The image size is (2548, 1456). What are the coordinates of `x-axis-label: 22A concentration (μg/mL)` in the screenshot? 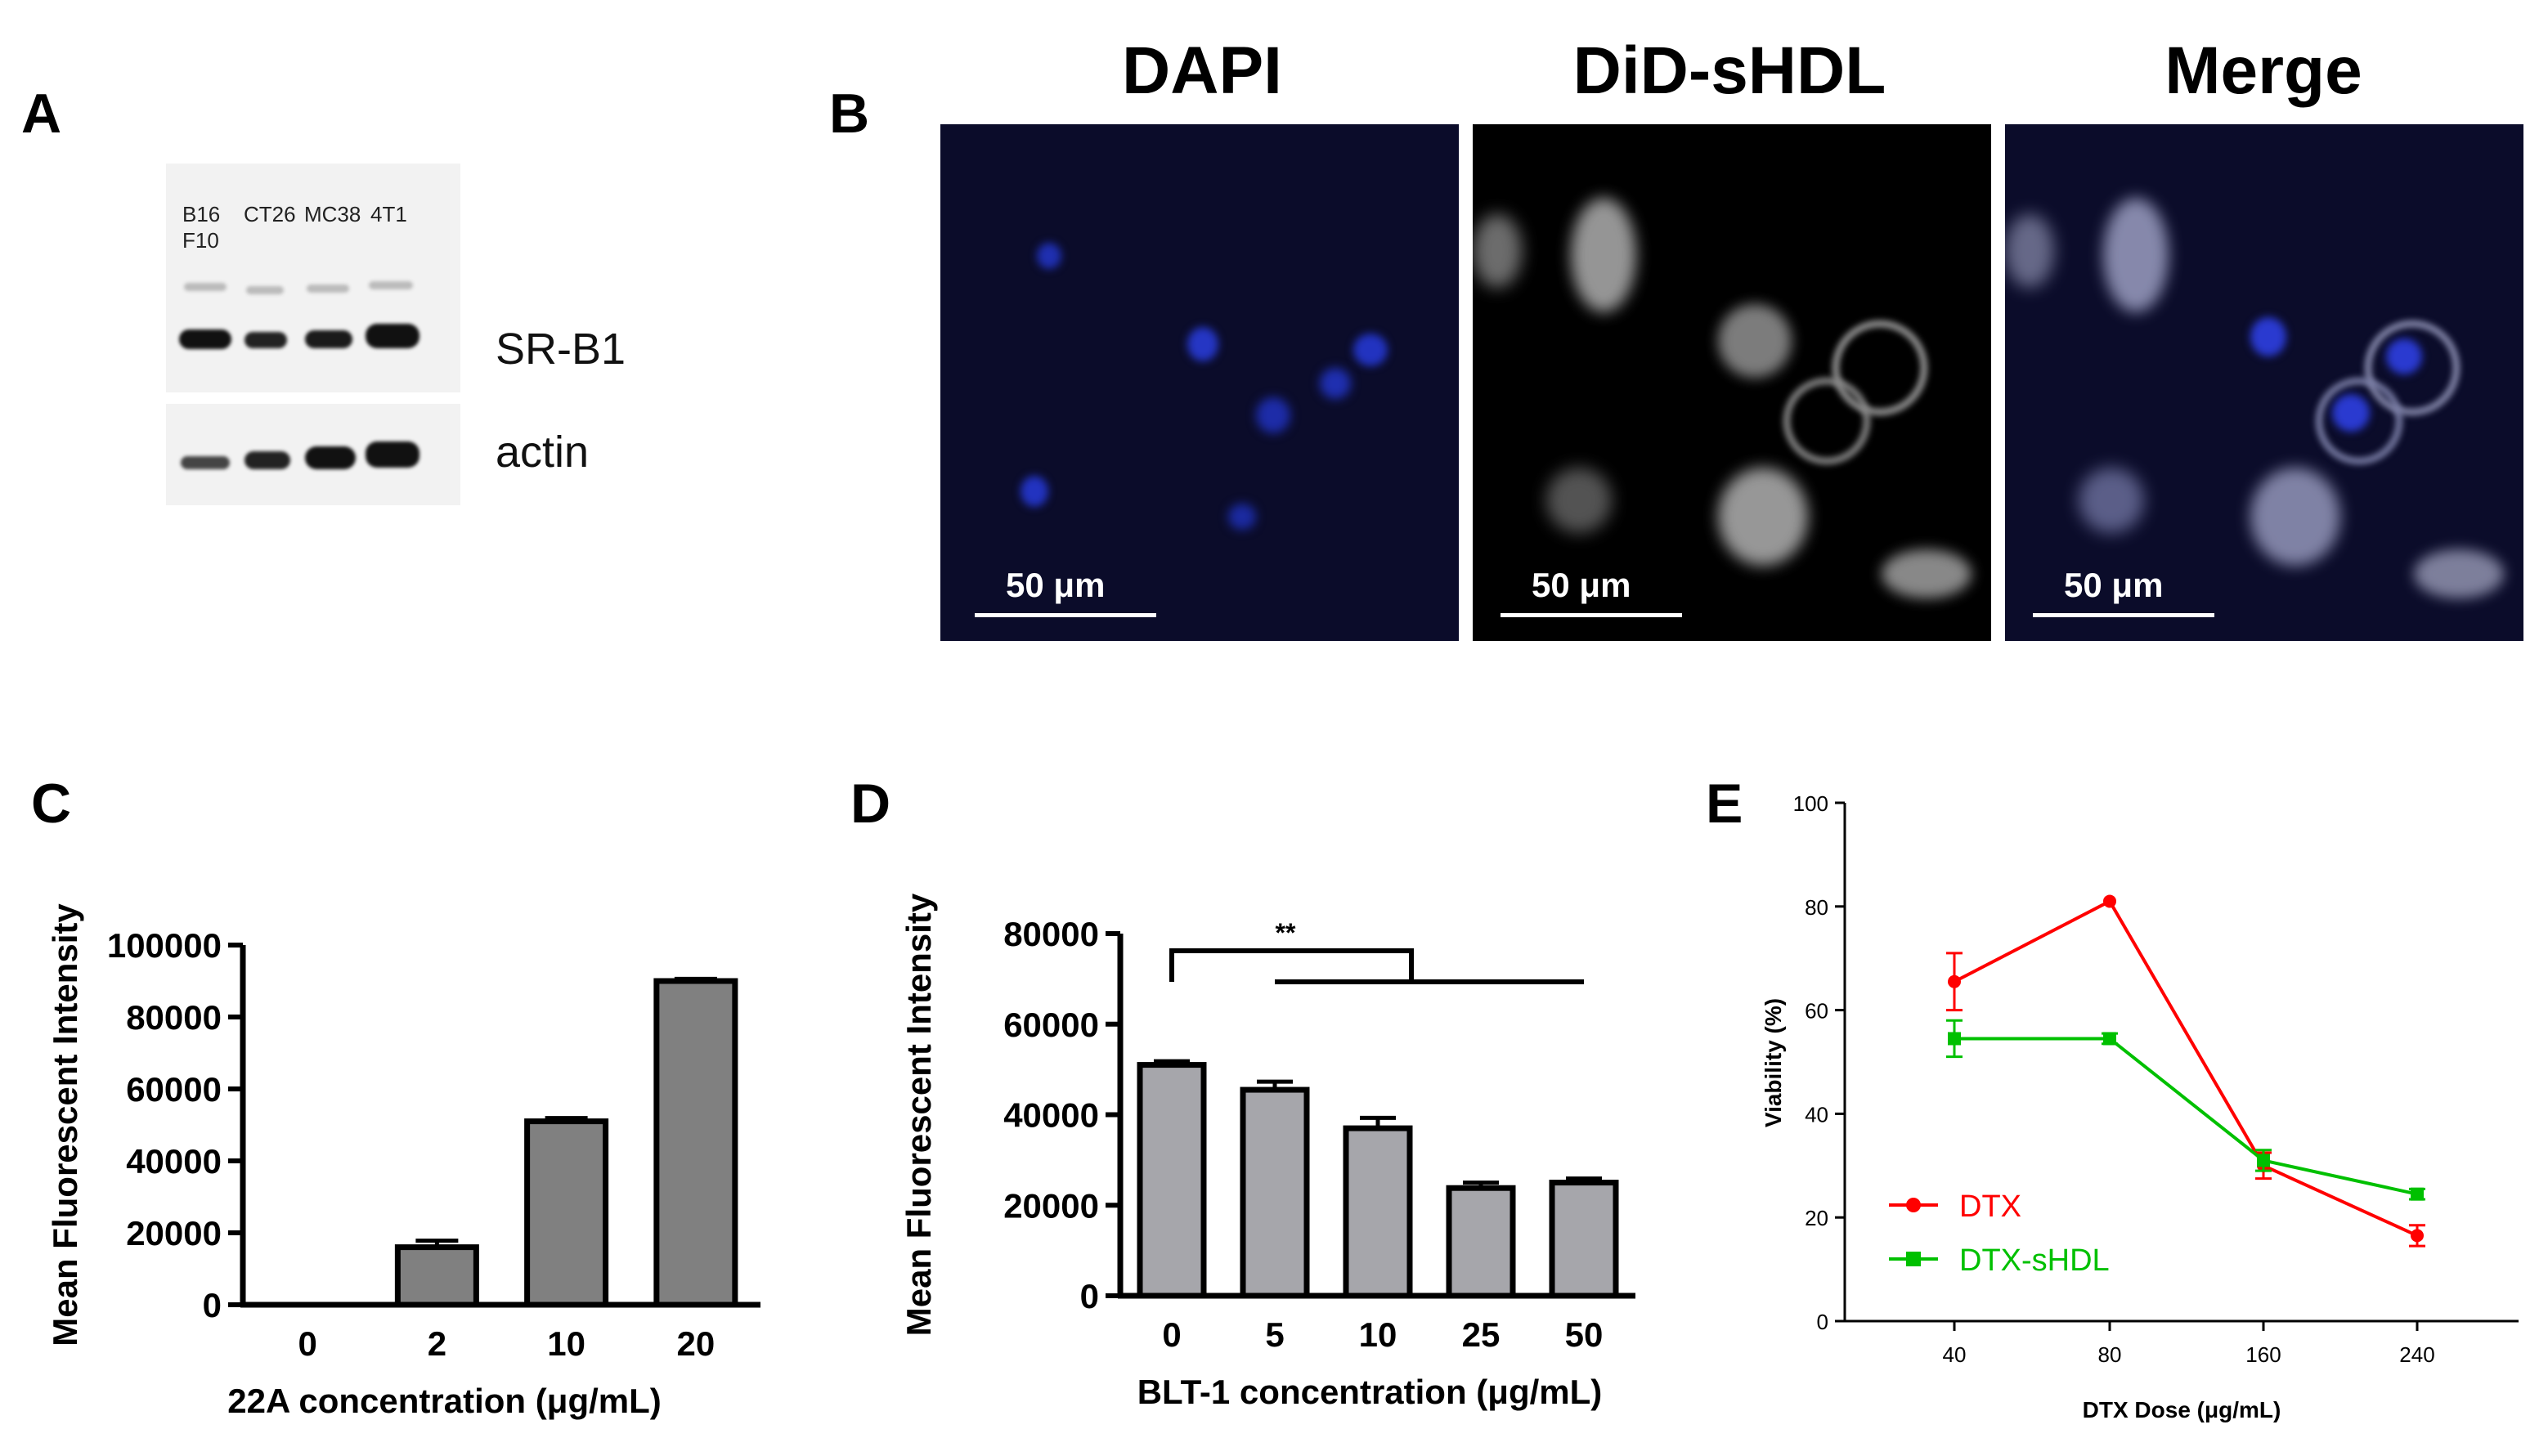 It's located at (444, 1401).